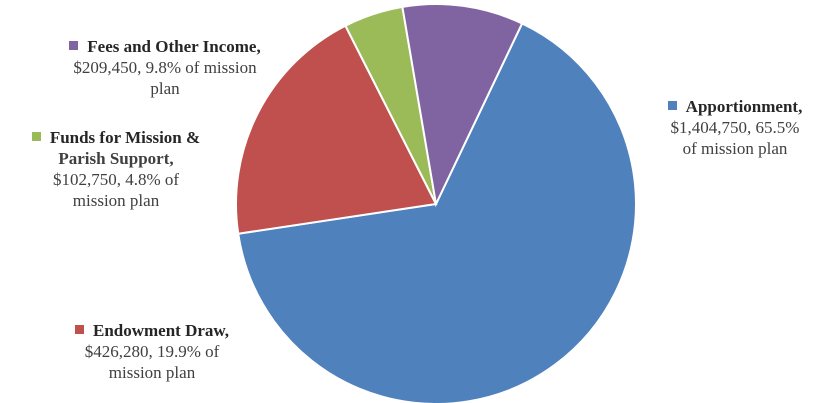 The height and width of the screenshot is (403, 821). What do you see at coordinates (125, 137) in the screenshot?
I see `label-funds-name: Funds for Mission &` at bounding box center [125, 137].